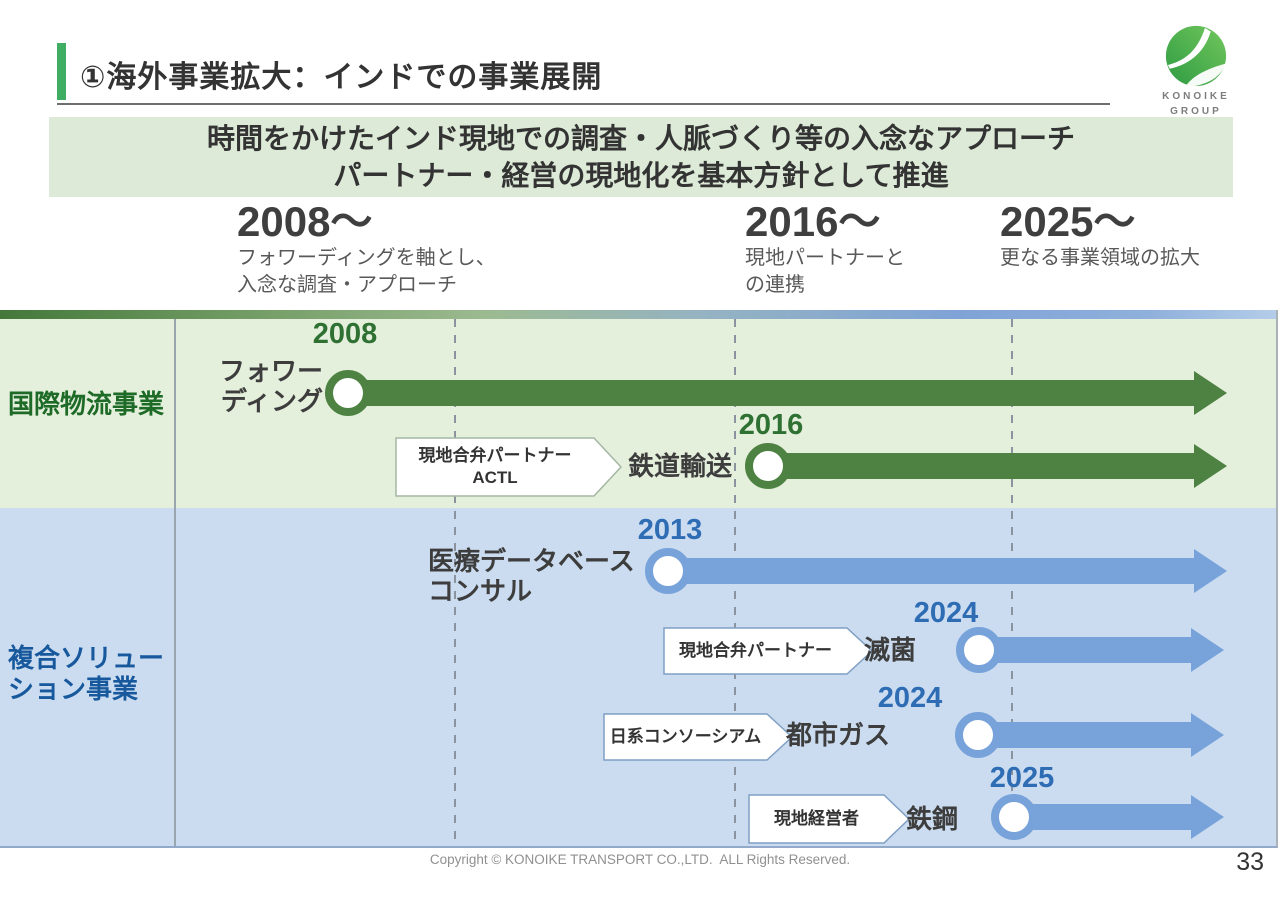 The width and height of the screenshot is (1280, 905). Describe the element at coordinates (1014, 817) in the screenshot. I see `row-steel-marker` at that location.